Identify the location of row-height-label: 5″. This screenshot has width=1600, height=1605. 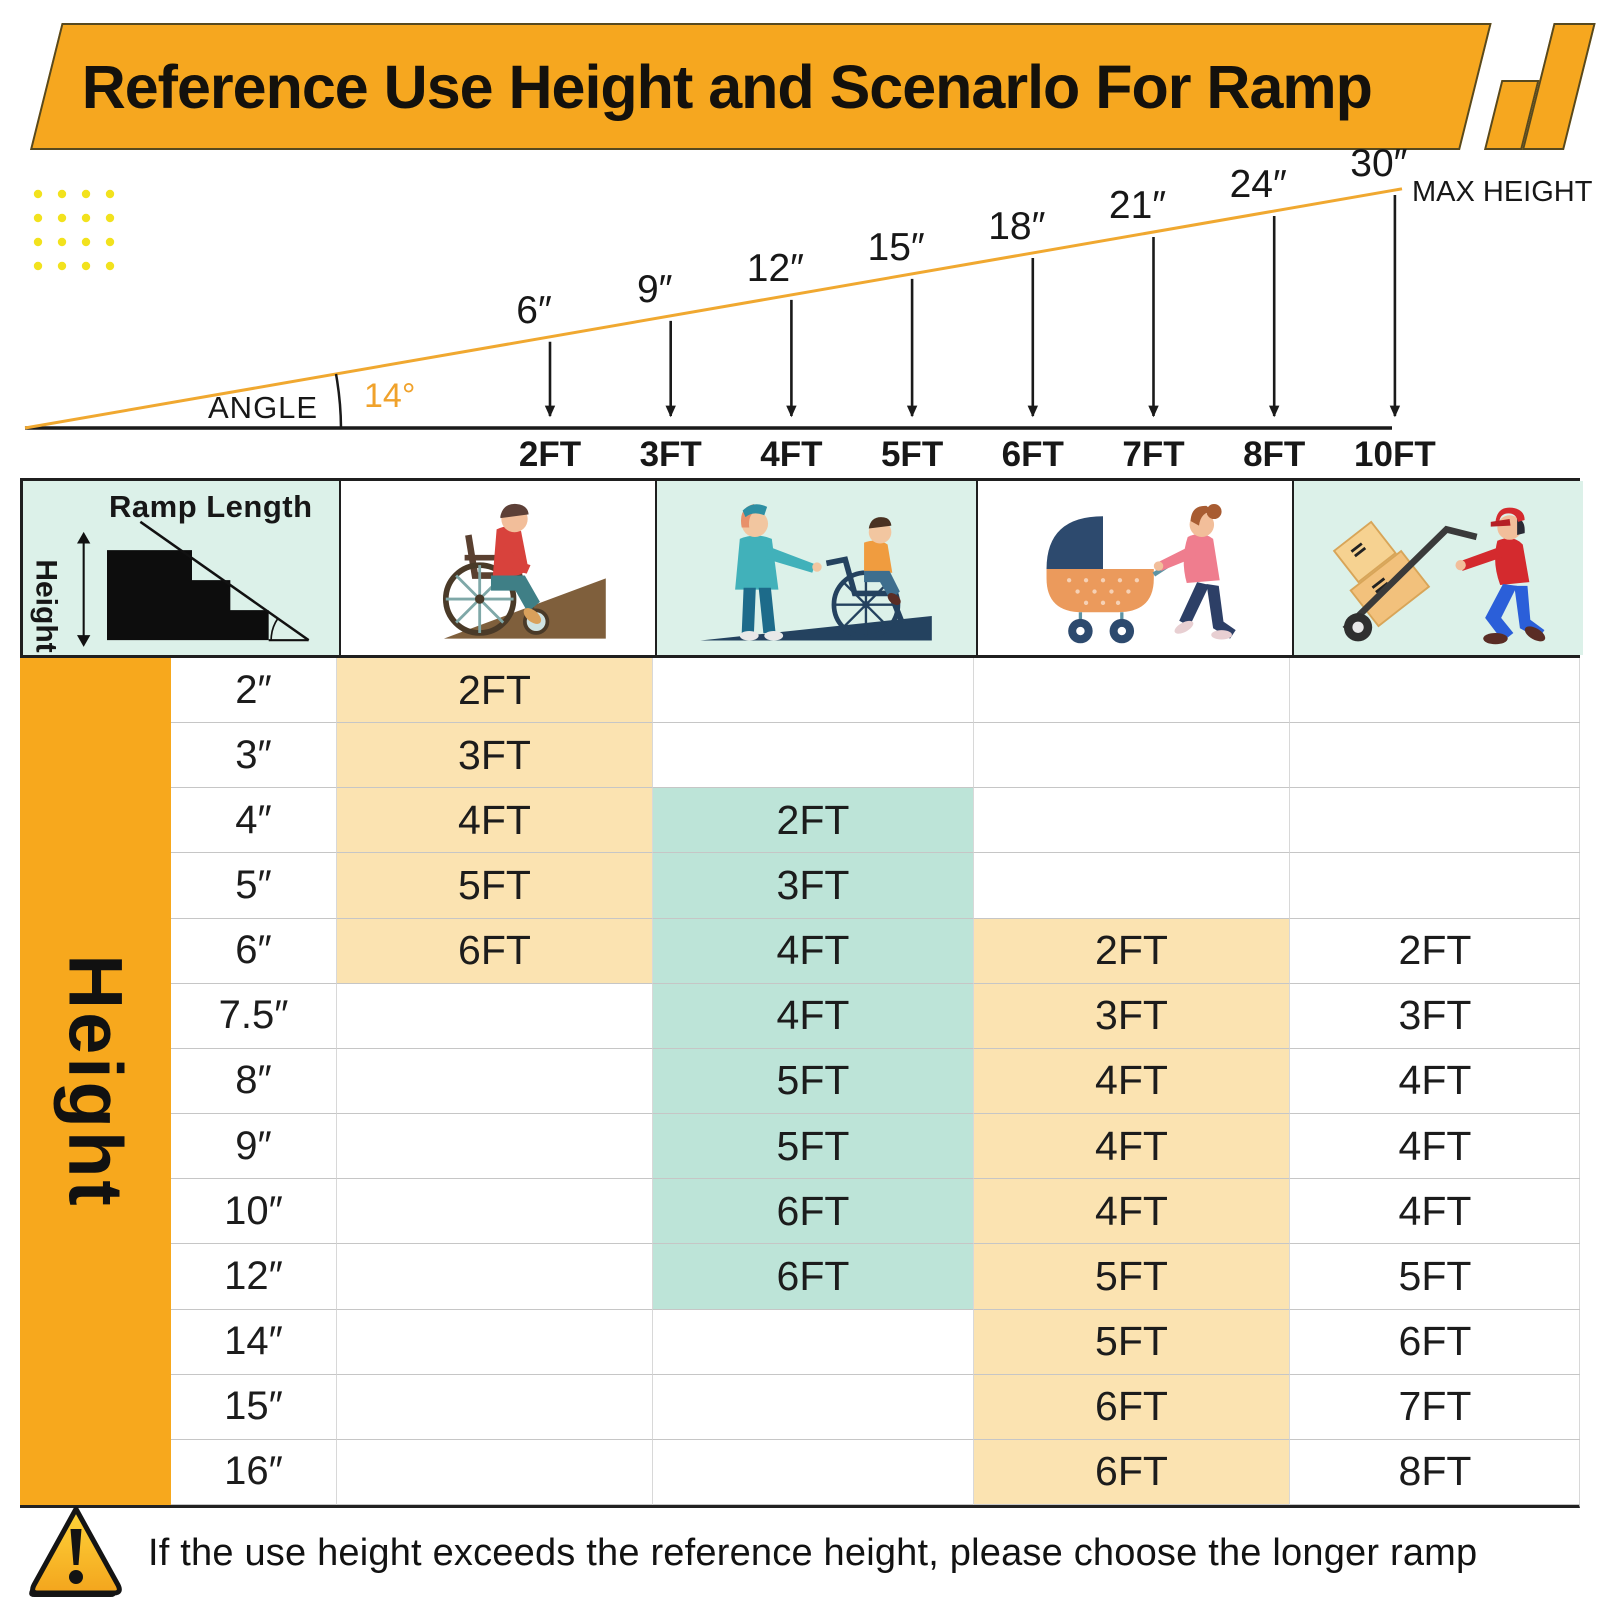
(253, 886).